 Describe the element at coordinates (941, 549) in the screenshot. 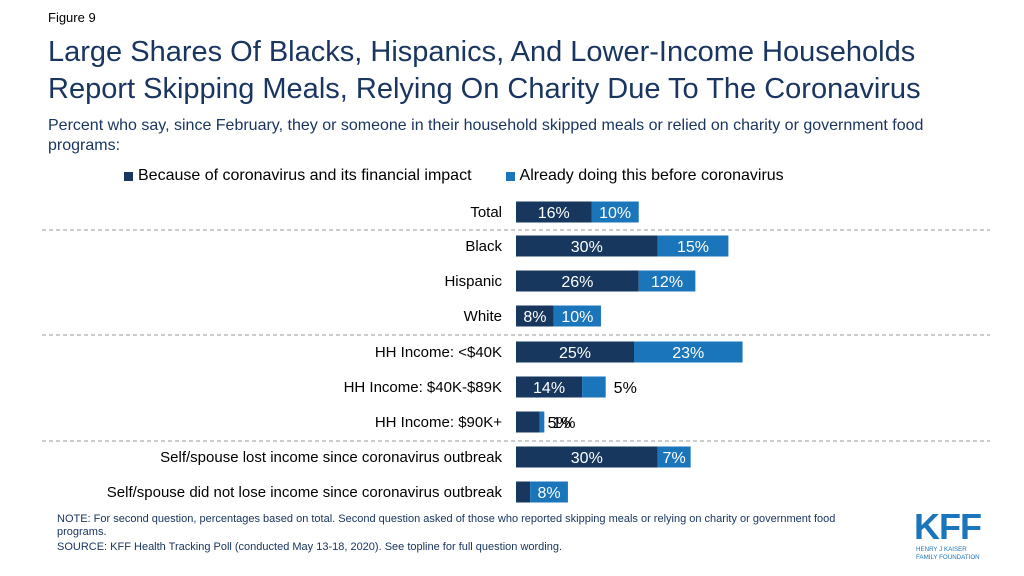

I see `logo-line-1: HENRY J KAISER` at that location.